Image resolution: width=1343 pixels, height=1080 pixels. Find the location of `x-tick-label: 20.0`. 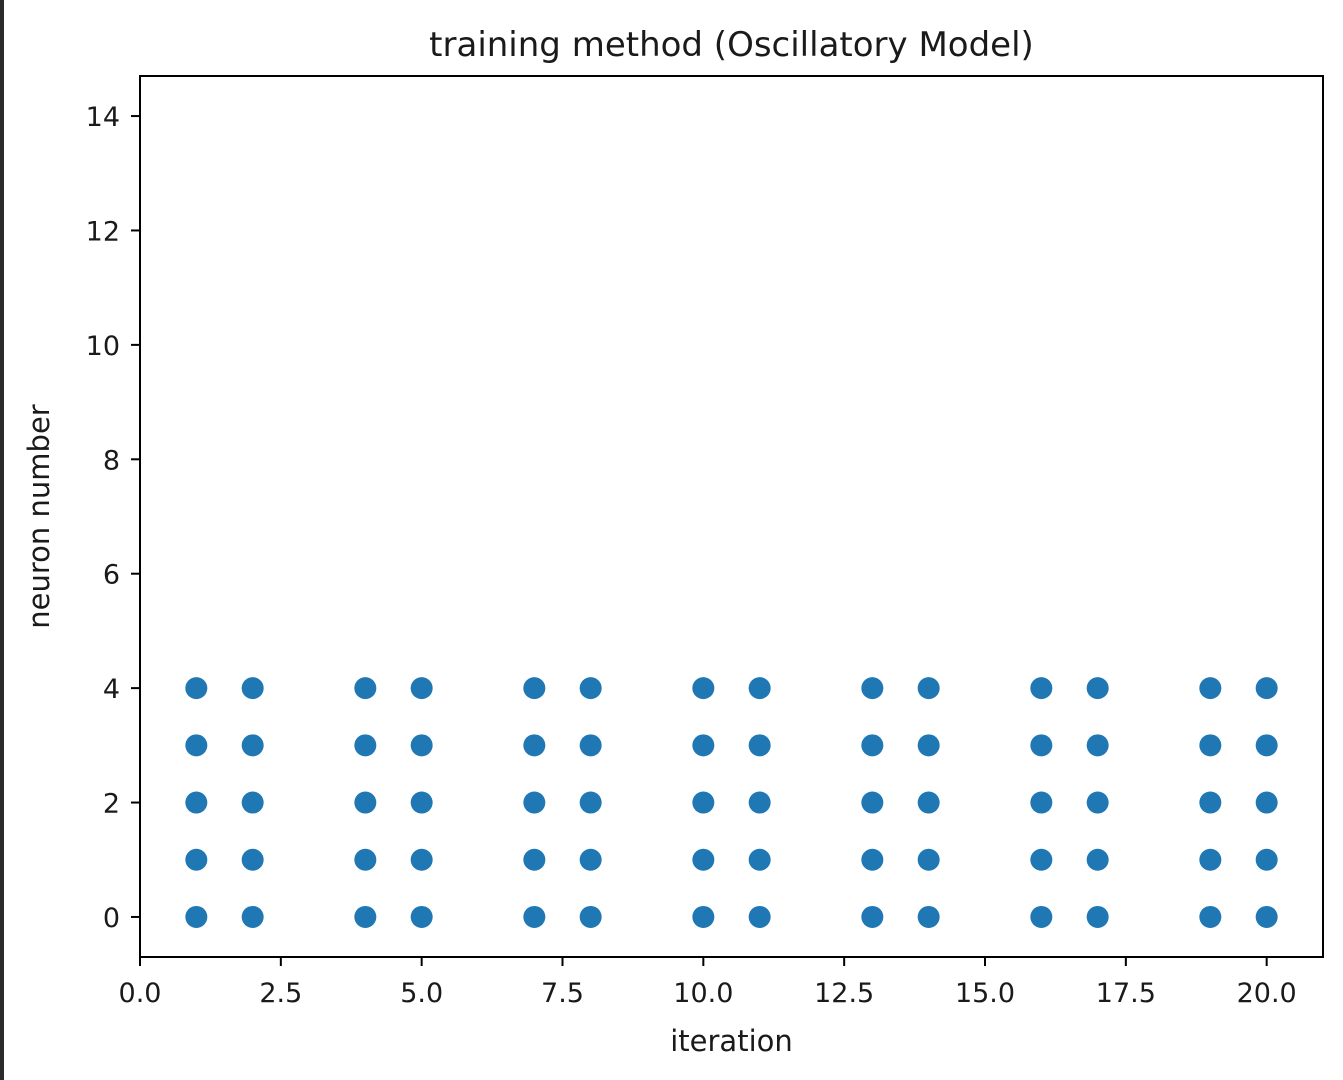

x-tick-label: 20.0 is located at coordinates (1267, 993).